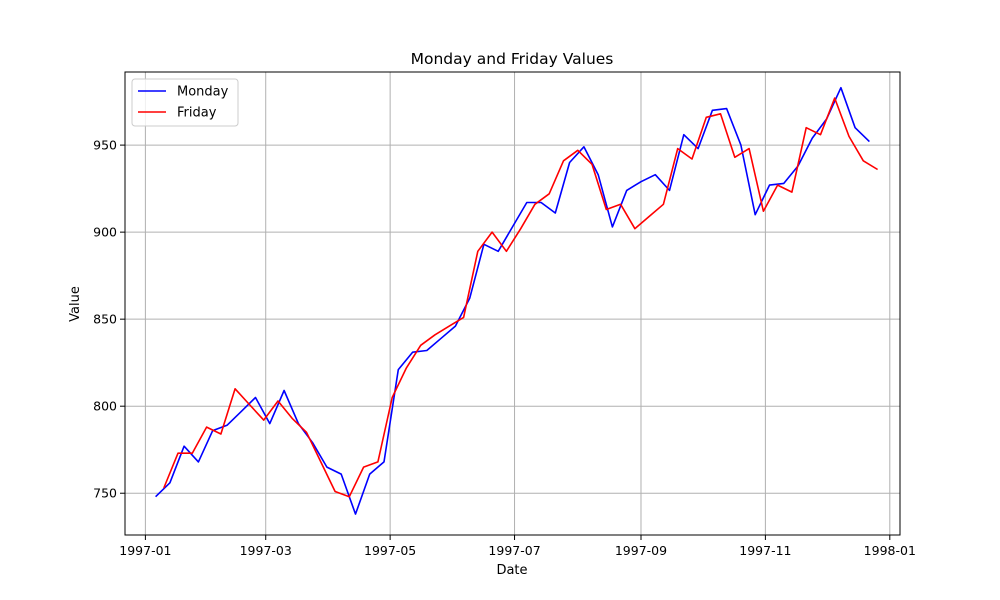 The height and width of the screenshot is (600, 1000). I want to click on x-tick-label: 1997-03, so click(266, 550).